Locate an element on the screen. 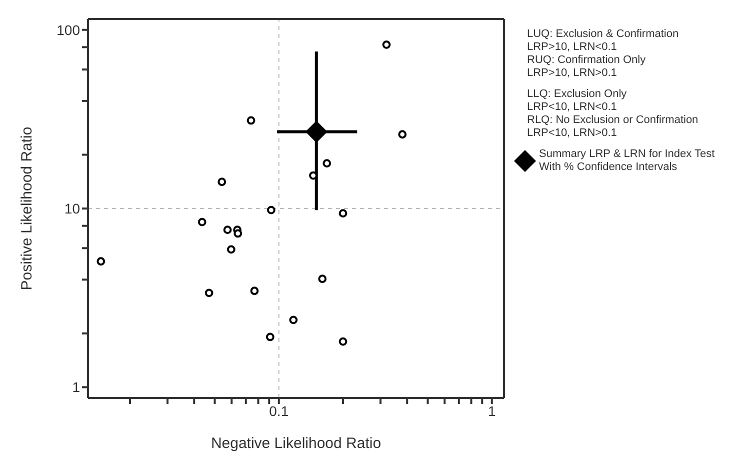  legend-label: Summary LRP & LRN for Index Test With % Confidence Intervals is located at coordinates (627, 161).